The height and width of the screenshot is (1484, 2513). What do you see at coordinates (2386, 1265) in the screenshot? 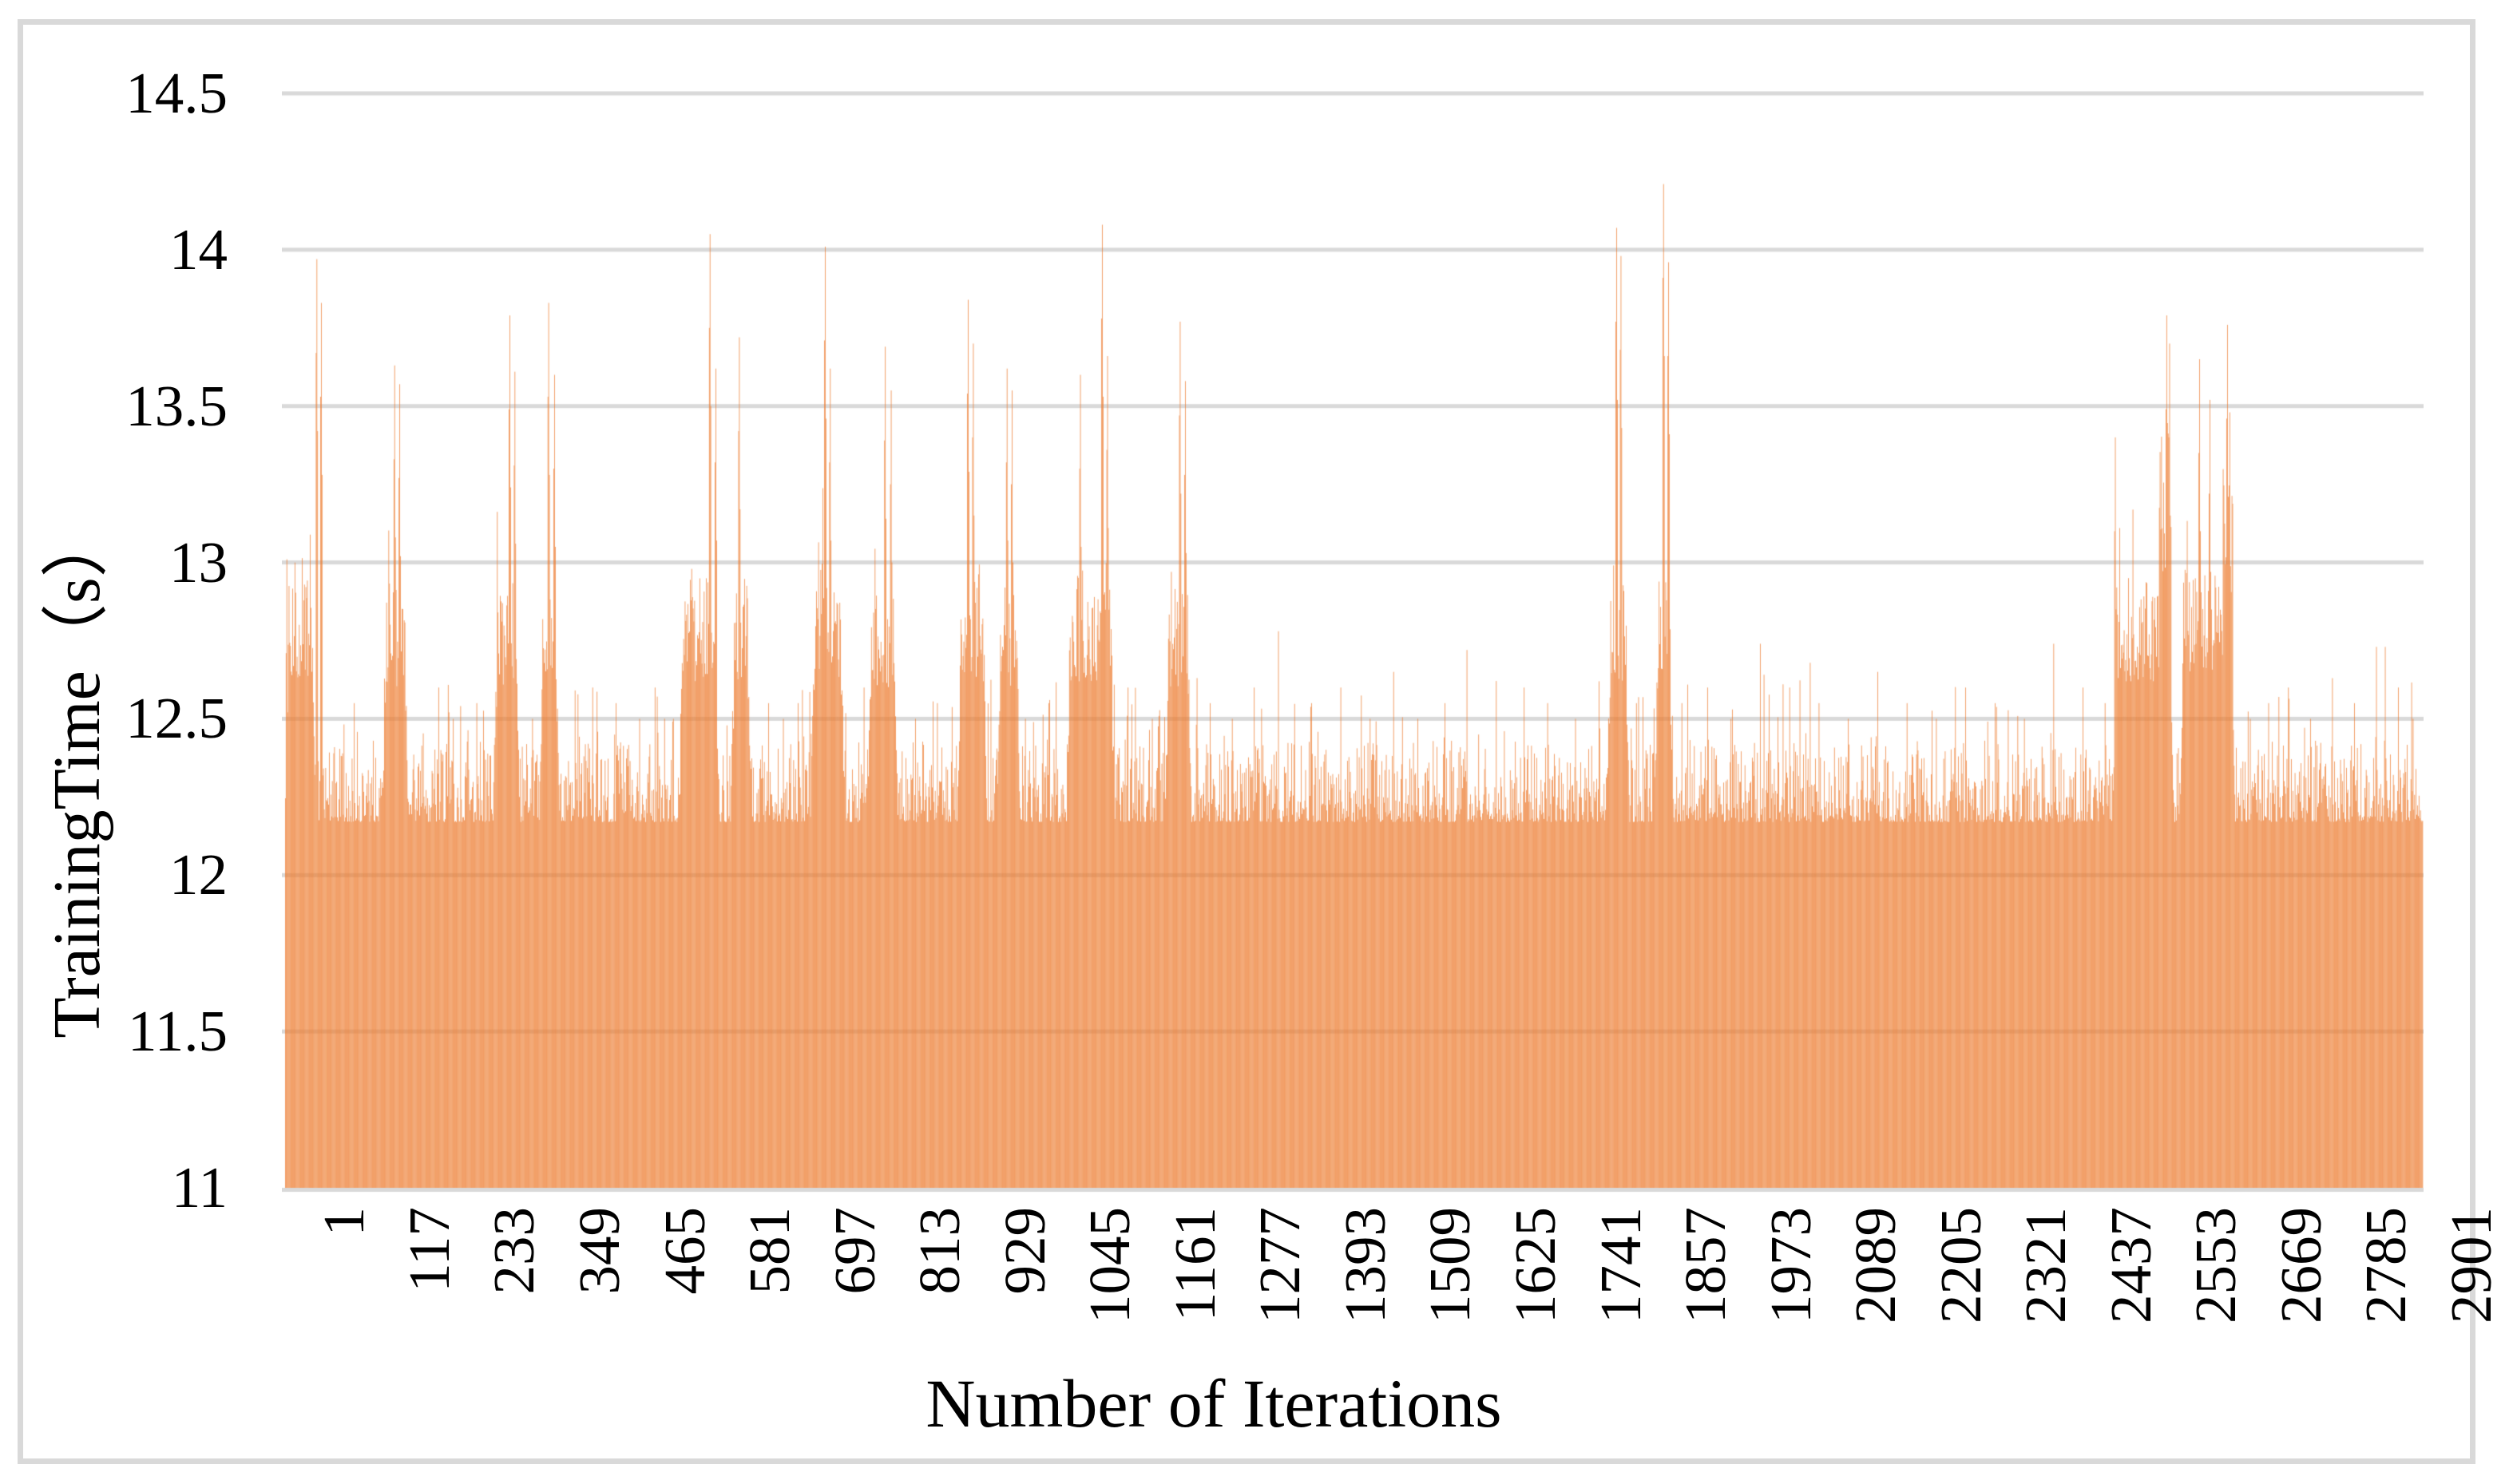
I see `x-tick-label: 2785` at bounding box center [2386, 1265].